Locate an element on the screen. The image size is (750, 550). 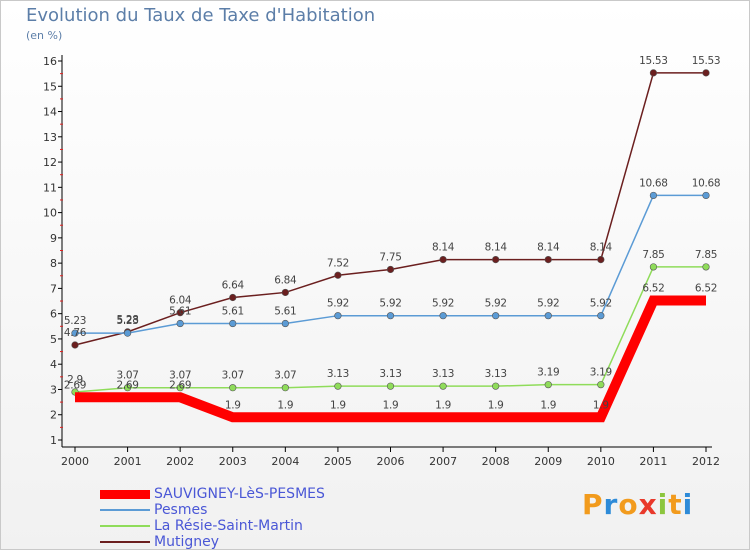
data-label: 7.52 is located at coordinates (338, 263).